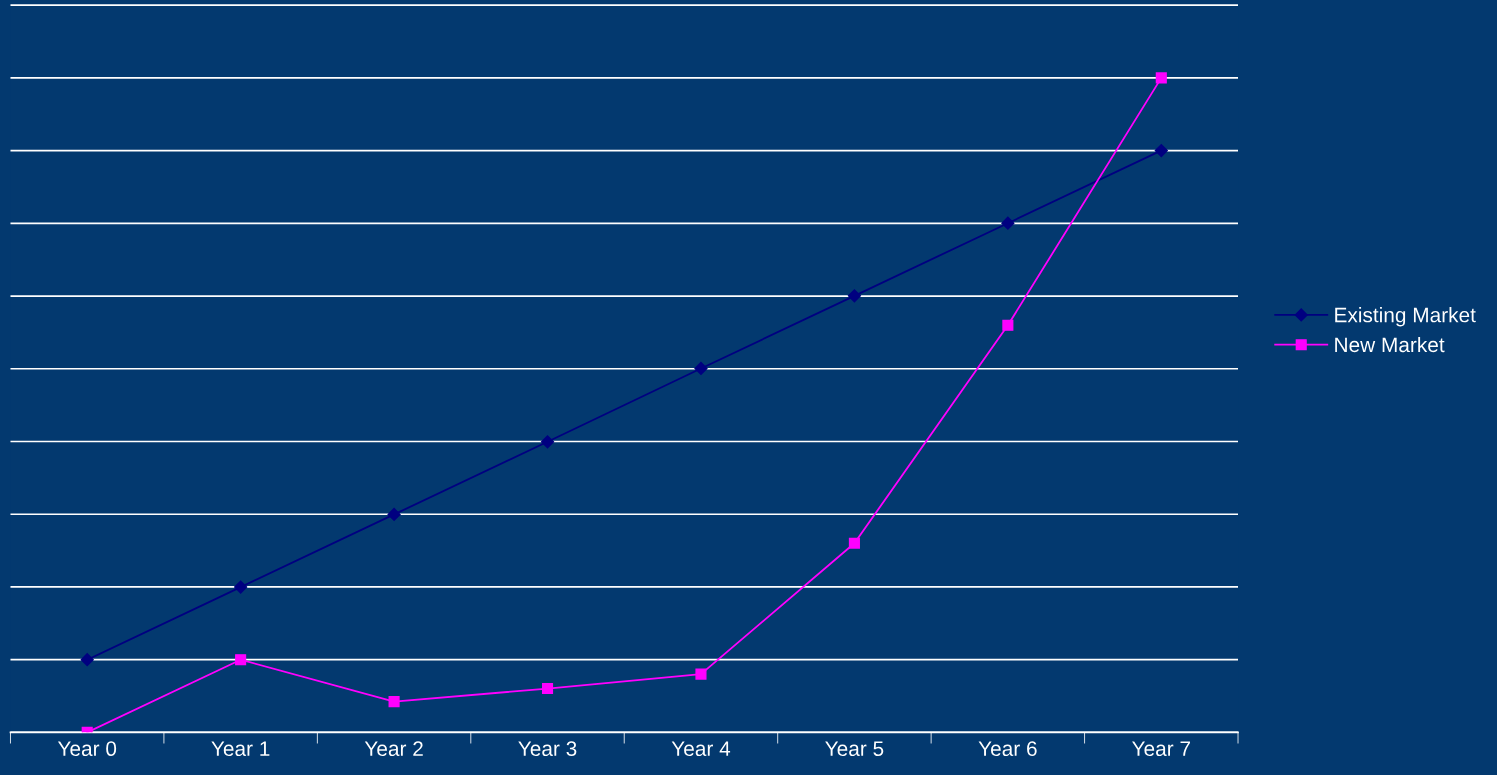 Image resolution: width=1497 pixels, height=775 pixels. What do you see at coordinates (1007, 749) in the screenshot?
I see `x-tick-label: Year 6` at bounding box center [1007, 749].